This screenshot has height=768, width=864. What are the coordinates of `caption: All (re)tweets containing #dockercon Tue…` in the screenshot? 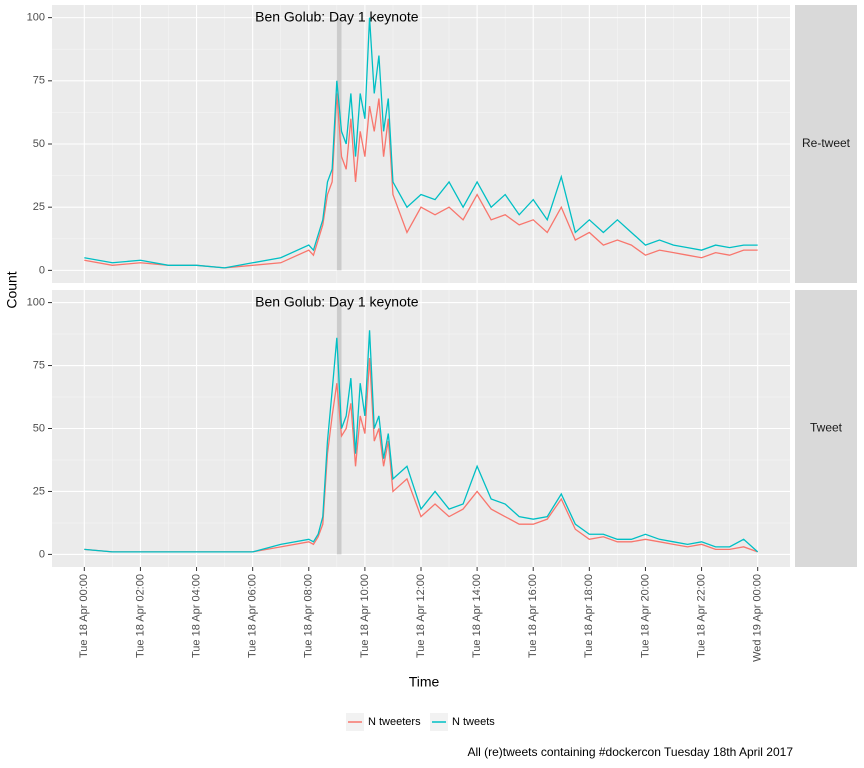 It's located at (630, 752).